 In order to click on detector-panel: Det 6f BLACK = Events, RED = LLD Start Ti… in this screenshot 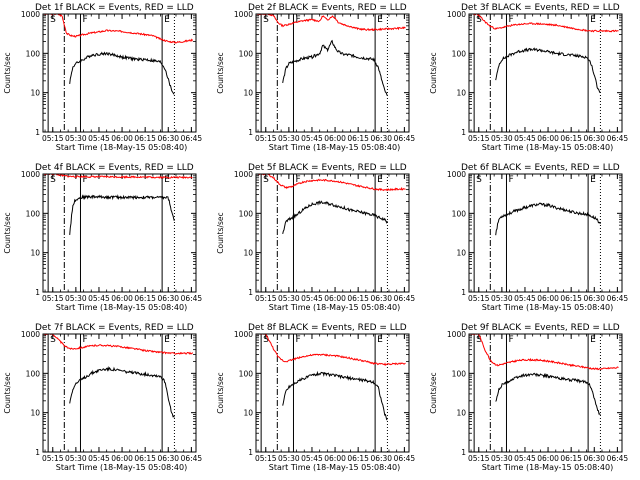, I will do `click(538, 237)`.